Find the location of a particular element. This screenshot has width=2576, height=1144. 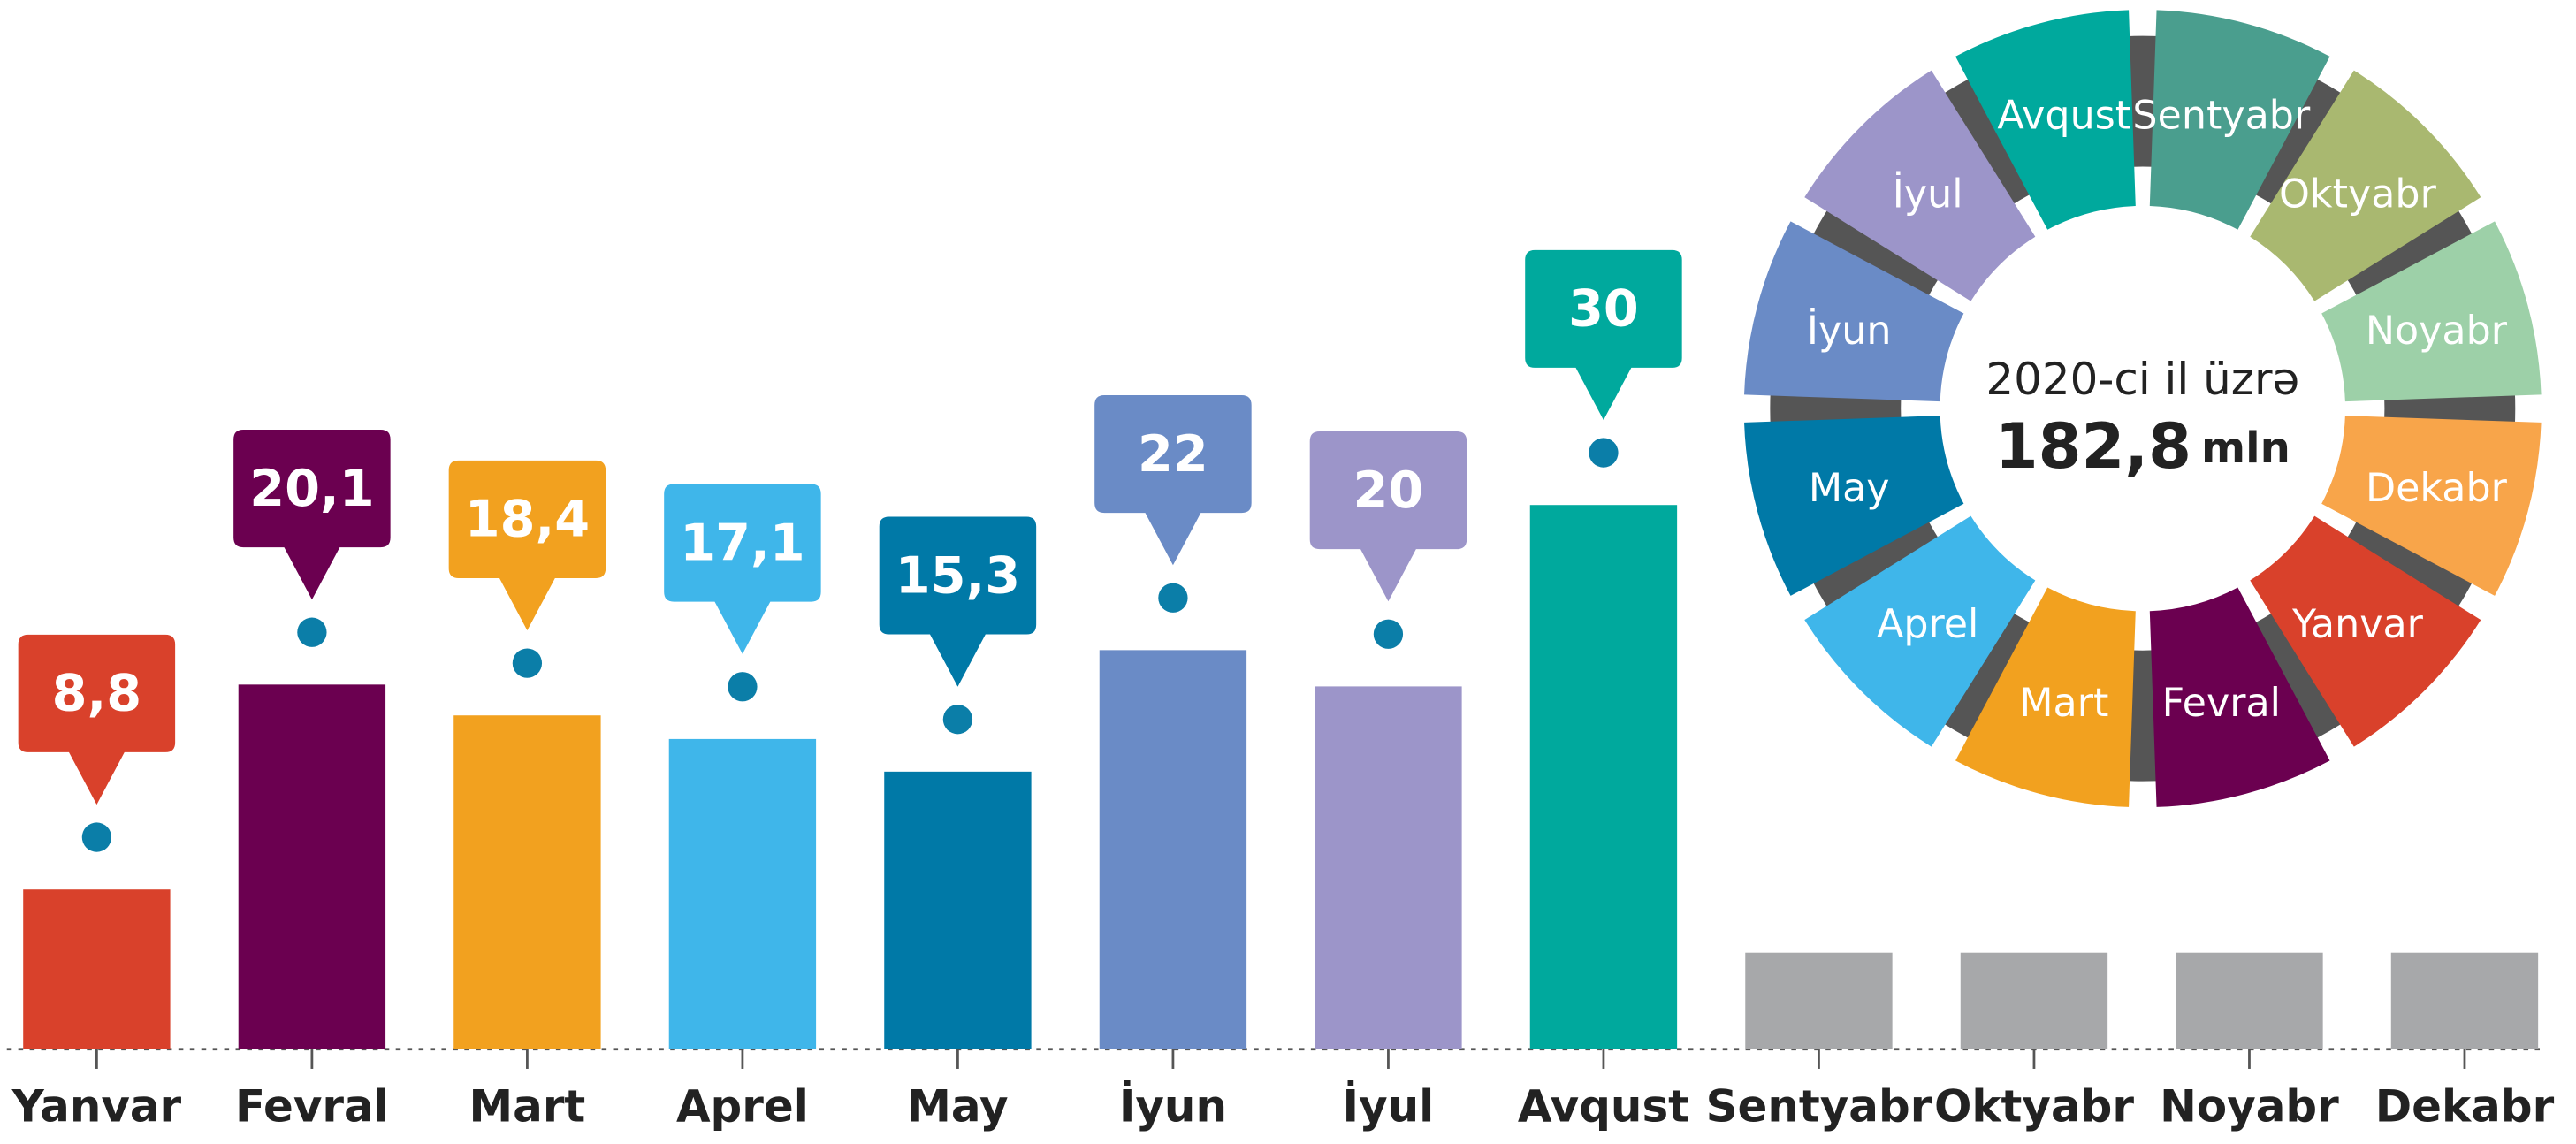

ring-label: Noyabr is located at coordinates (2437, 331).